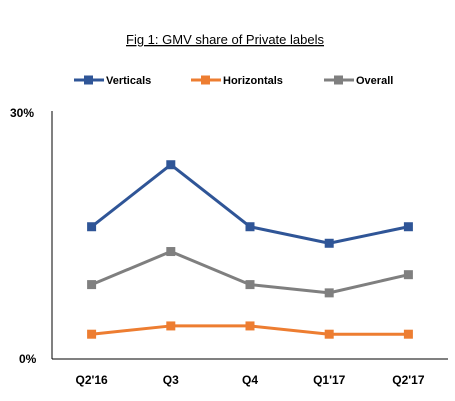 The height and width of the screenshot is (401, 455). What do you see at coordinates (88, 80) in the screenshot?
I see `legend-marker-verticals` at bounding box center [88, 80].